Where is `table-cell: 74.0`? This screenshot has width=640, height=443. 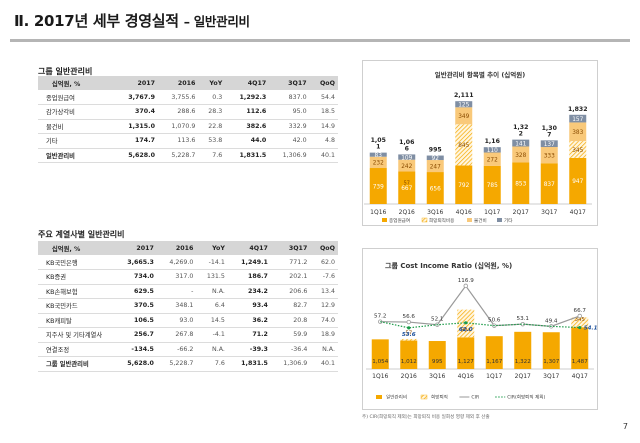 table-cell: 74.0 is located at coordinates (324, 320).